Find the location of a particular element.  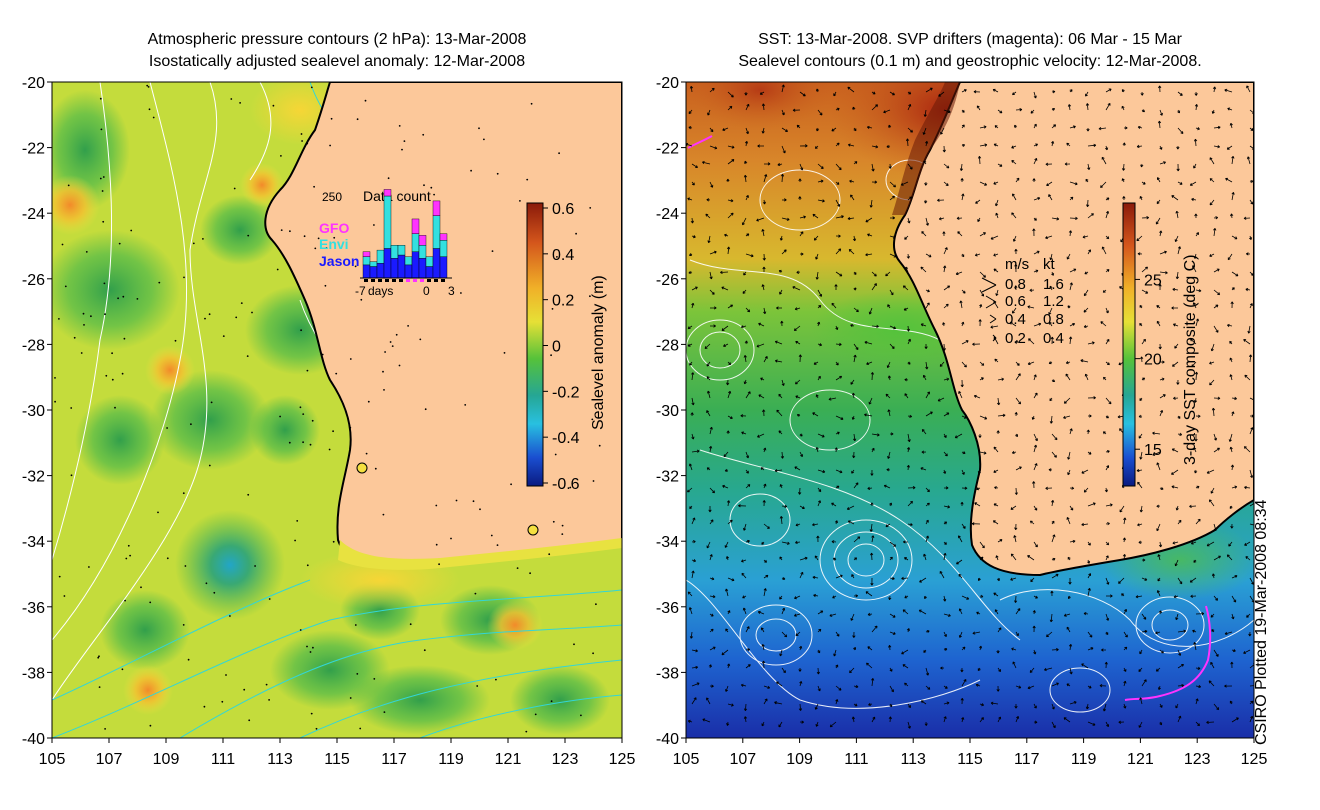

inset-bar-envi is located at coordinates (380, 256).